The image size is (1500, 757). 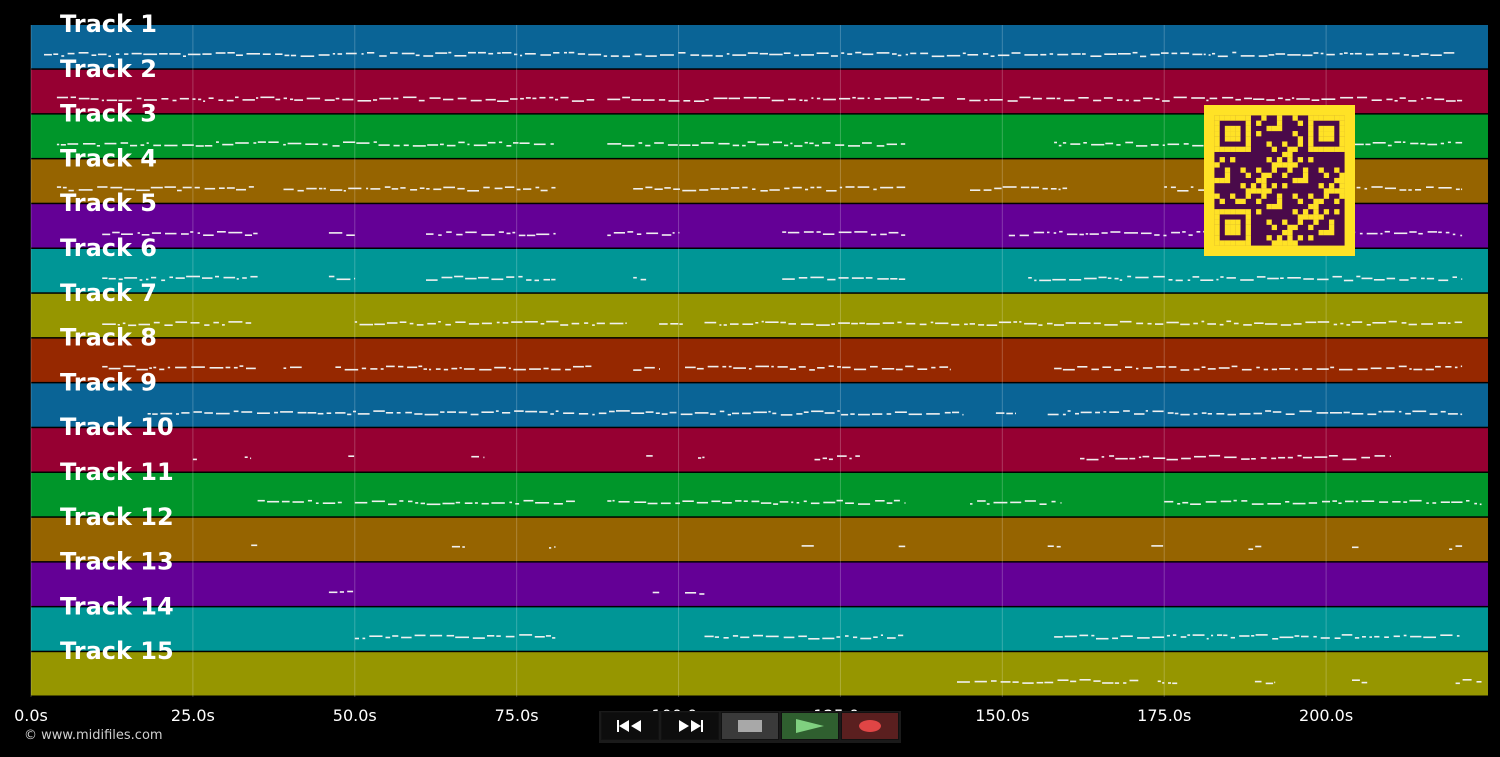 What do you see at coordinates (1164, 715) in the screenshot?
I see `time-tick-label: 175.0s` at bounding box center [1164, 715].